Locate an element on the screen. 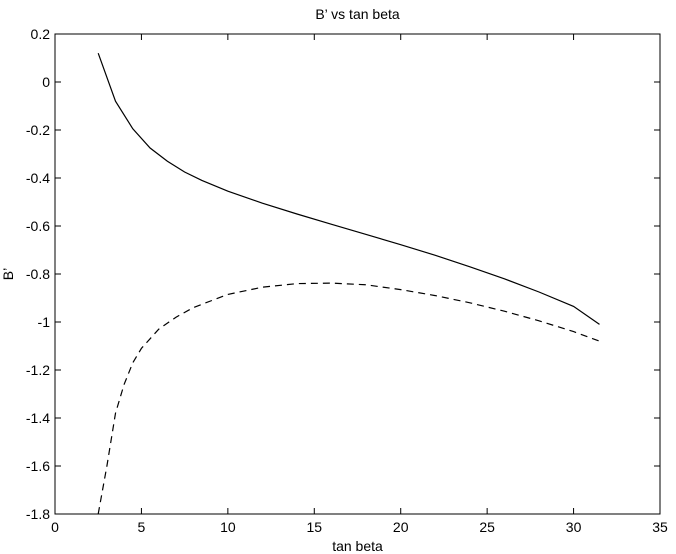 The height and width of the screenshot is (554, 676). x-tick-label: 0 is located at coordinates (55, 527).